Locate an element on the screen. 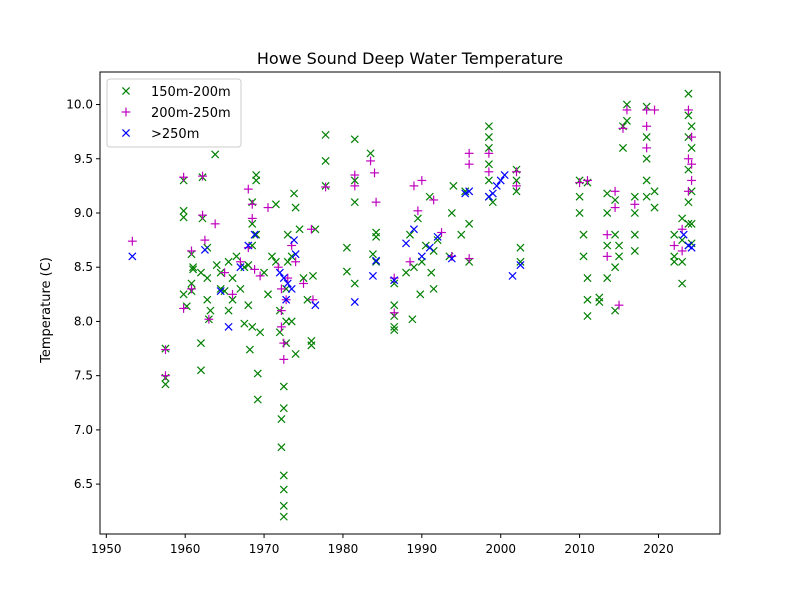 The width and height of the screenshot is (800, 600). chart-title: Howe Sound Deep Water Temperature is located at coordinates (410, 58).